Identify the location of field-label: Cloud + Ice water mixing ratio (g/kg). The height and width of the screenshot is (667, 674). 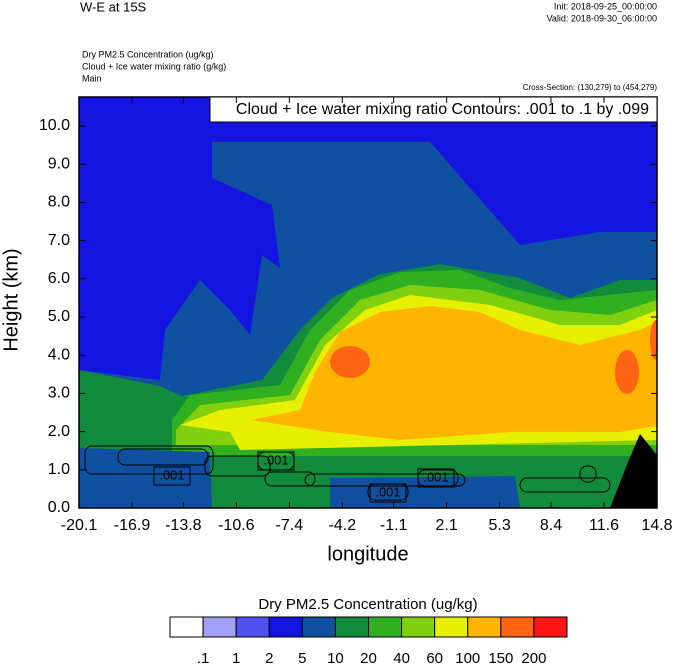
(154, 66).